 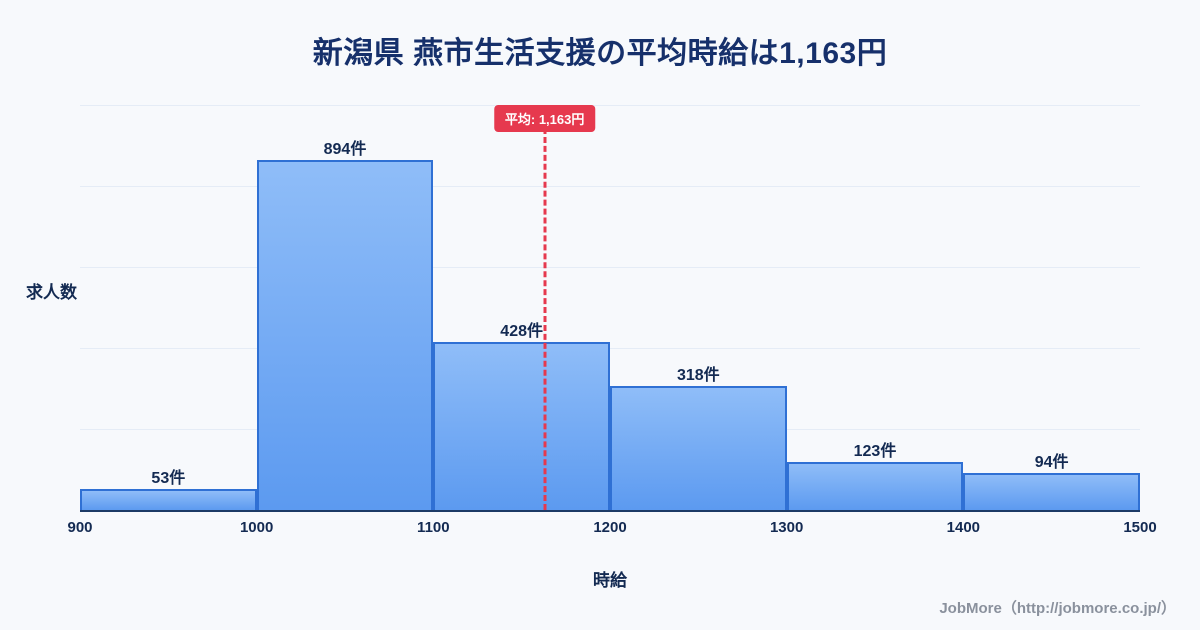 I want to click on histogram-bar: 94件, so click(x=1051, y=482).